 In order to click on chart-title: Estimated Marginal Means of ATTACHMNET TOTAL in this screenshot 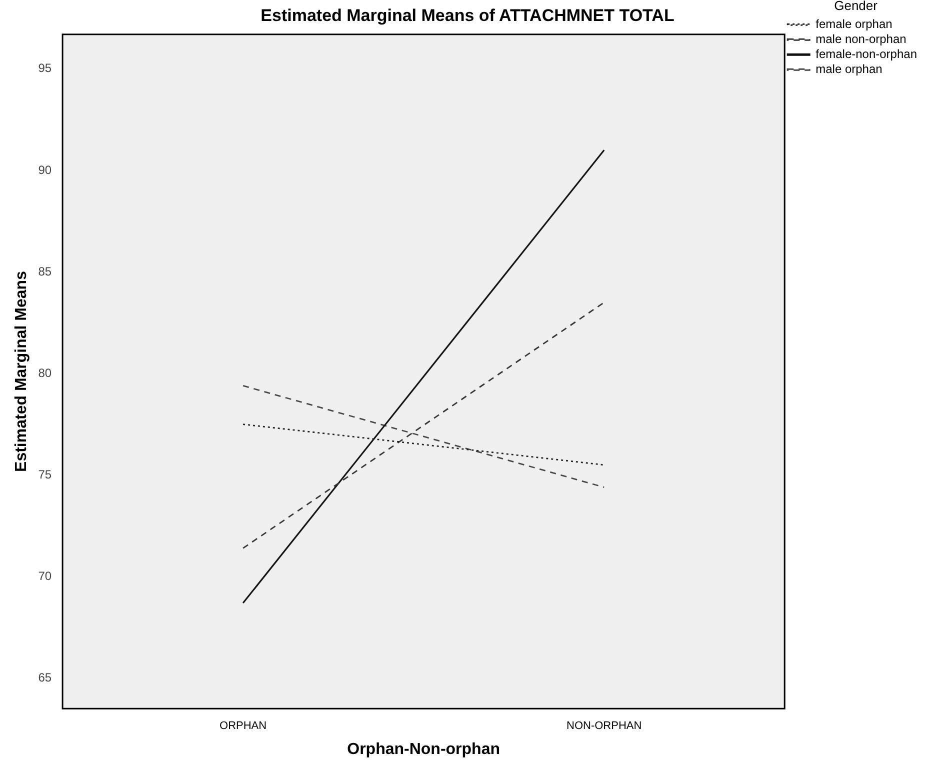, I will do `click(467, 15)`.